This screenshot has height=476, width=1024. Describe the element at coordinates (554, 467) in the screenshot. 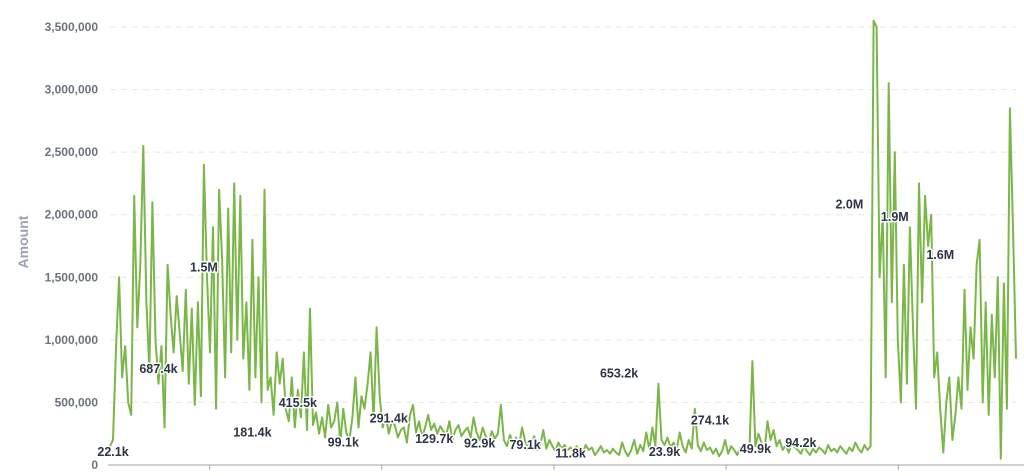

I see `x-axis-ticks` at that location.